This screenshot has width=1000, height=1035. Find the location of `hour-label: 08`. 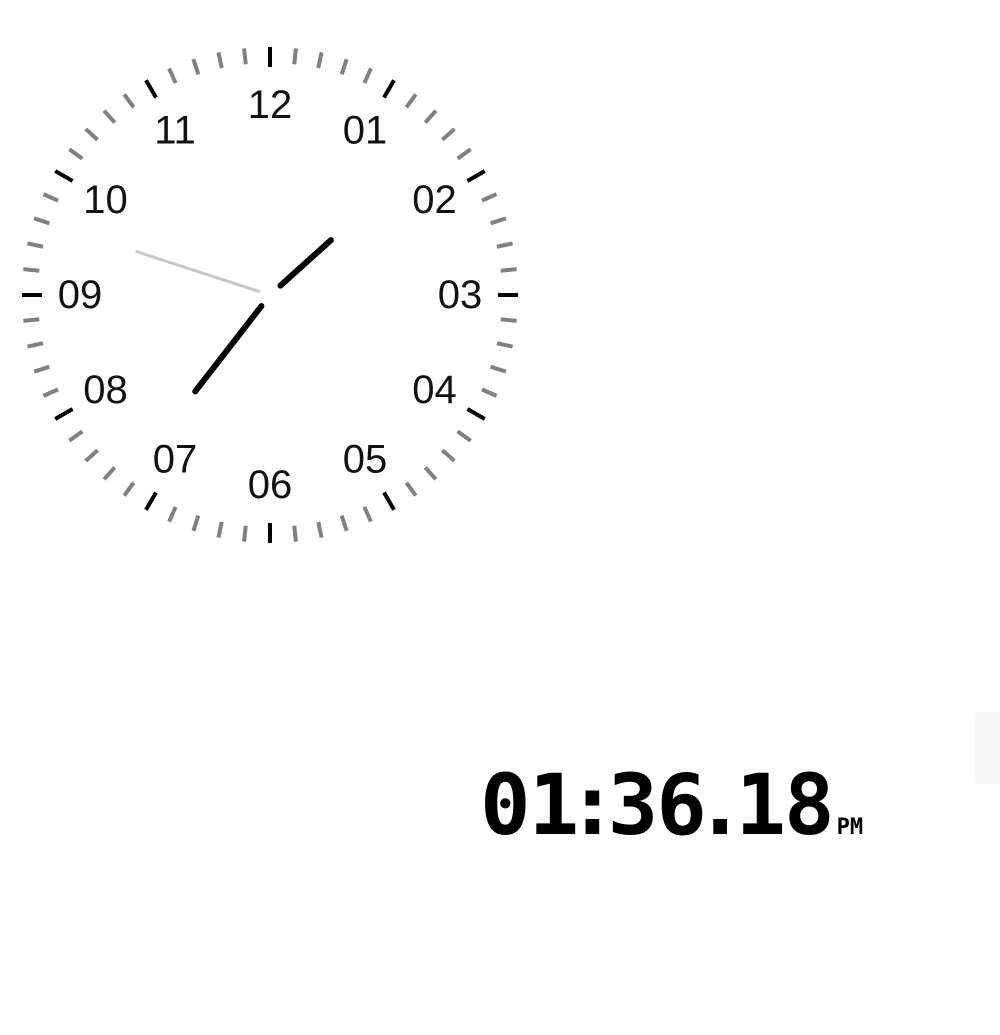

hour-label: 08 is located at coordinates (105, 390).